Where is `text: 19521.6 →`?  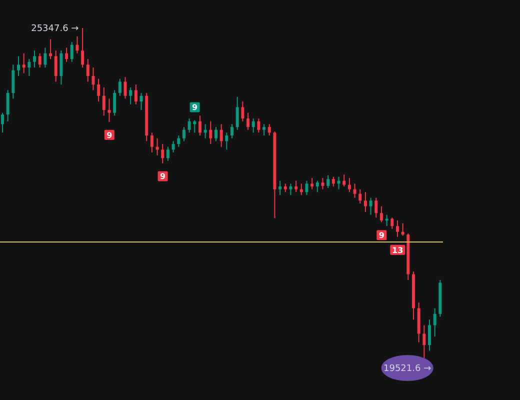 text: 19521.6 → is located at coordinates (408, 369).